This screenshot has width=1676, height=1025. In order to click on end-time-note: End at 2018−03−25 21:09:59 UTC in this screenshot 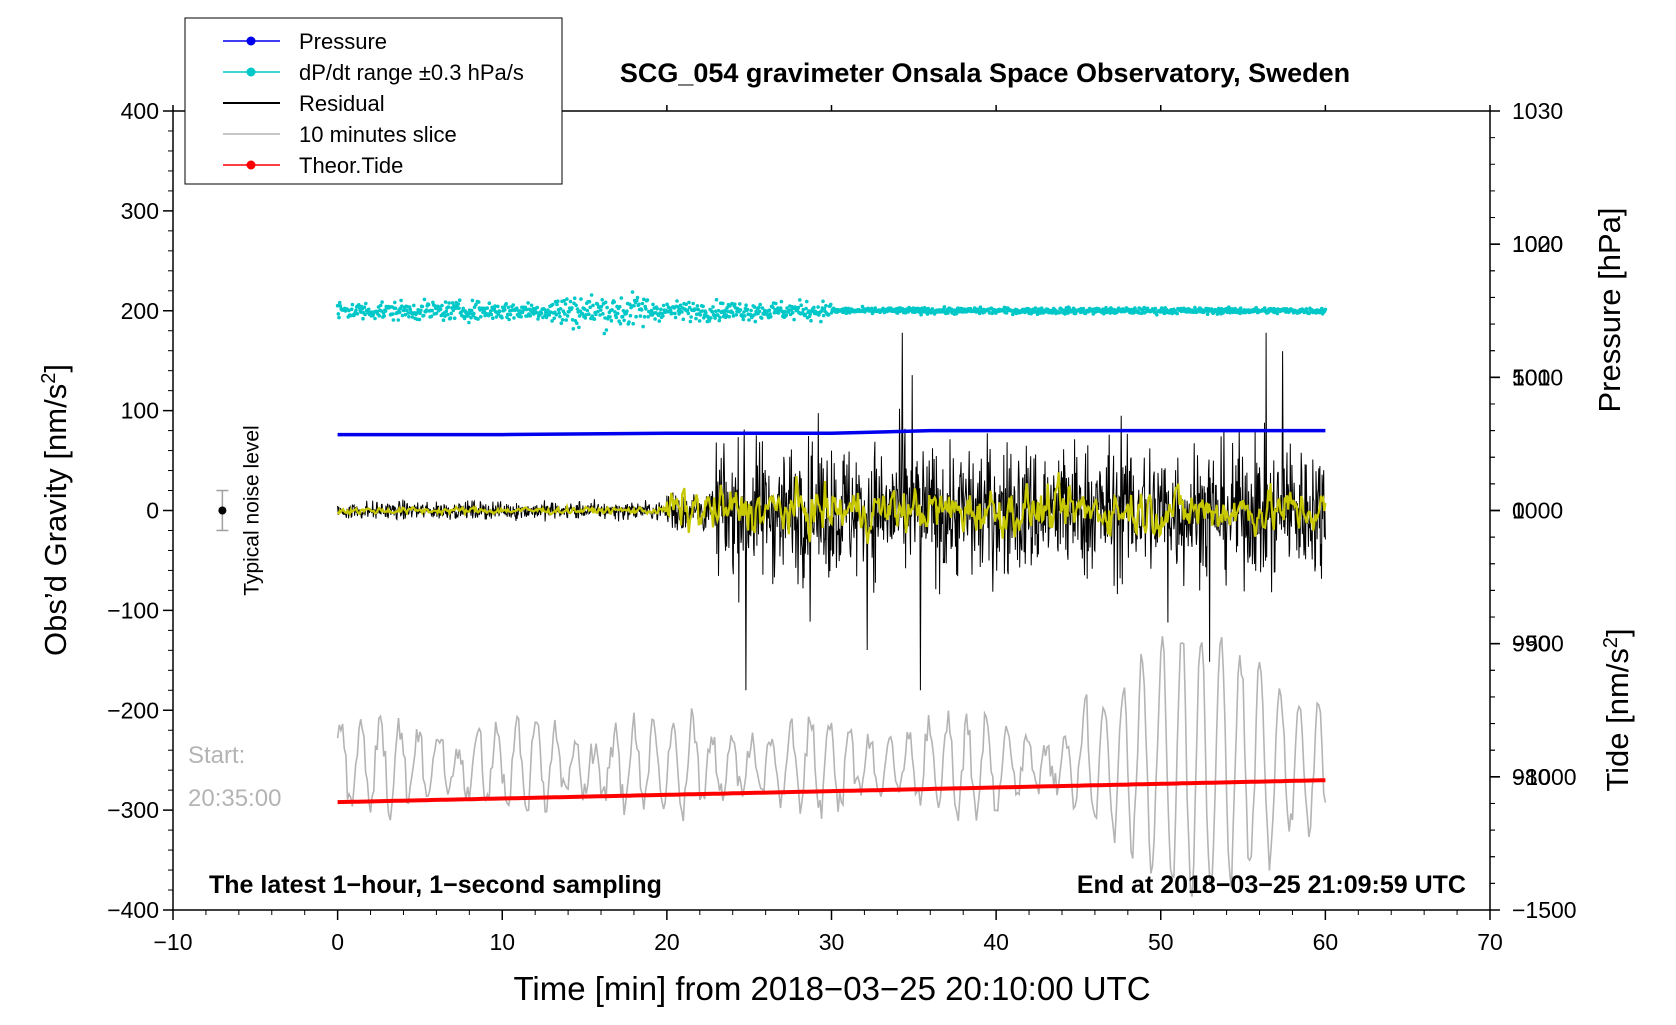, I will do `click(1271, 885)`.